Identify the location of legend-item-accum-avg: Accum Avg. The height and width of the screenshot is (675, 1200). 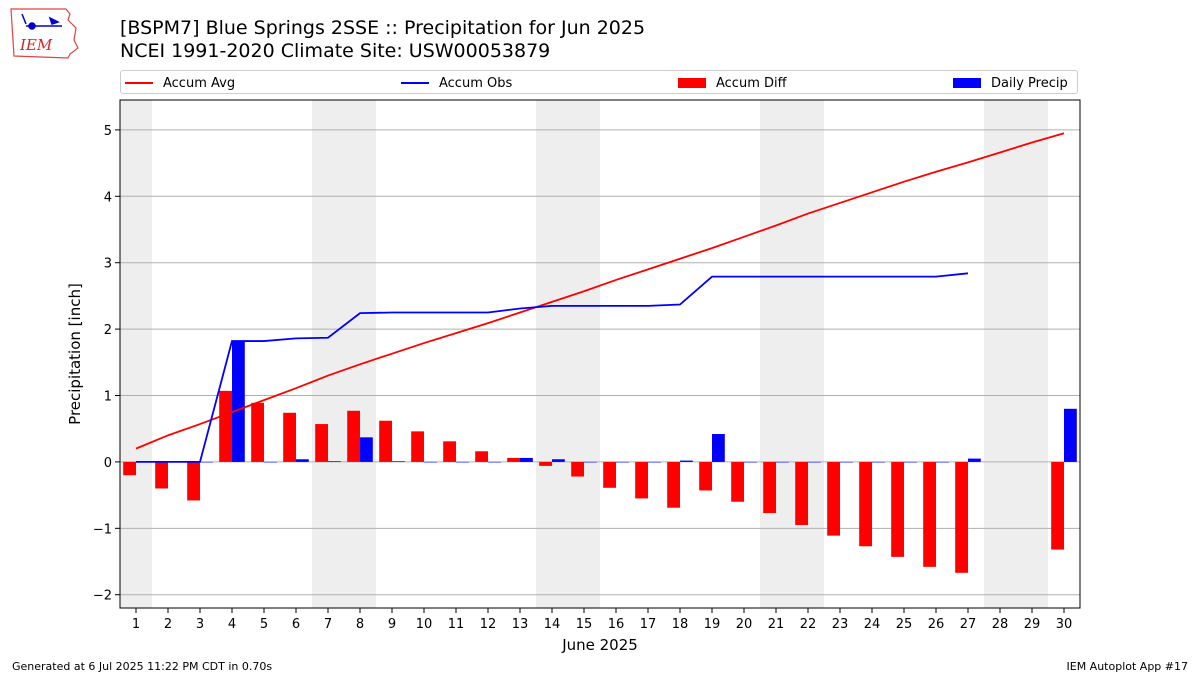
(180, 83).